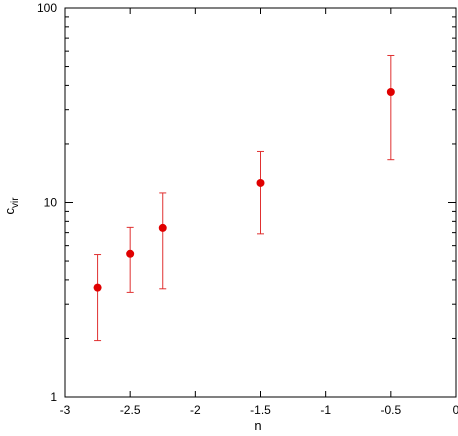 Image resolution: width=458 pixels, height=436 pixels. I want to click on y-axis-label-main: c, so click(9, 211).